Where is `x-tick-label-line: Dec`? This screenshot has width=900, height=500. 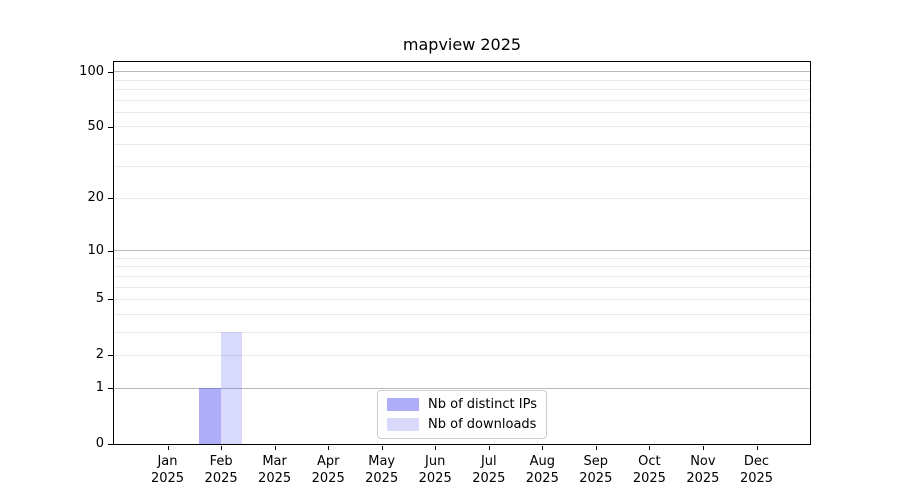 x-tick-label-line: Dec is located at coordinates (756, 461).